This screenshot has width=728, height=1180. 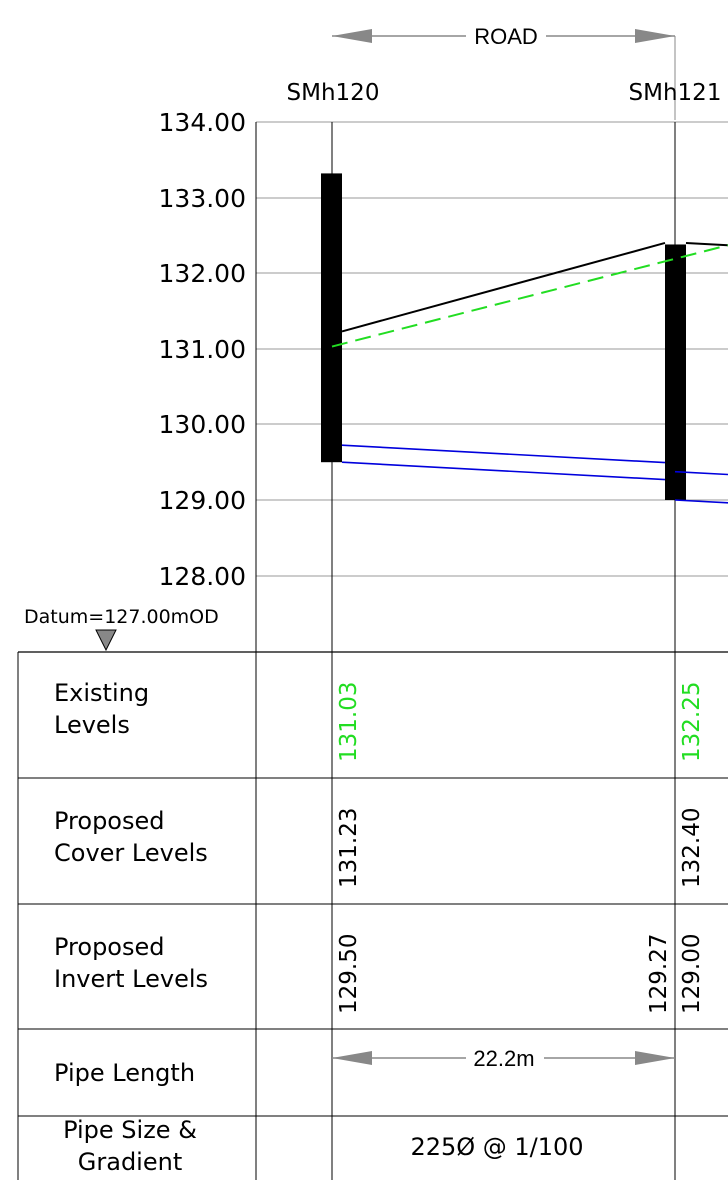 I want to click on road-dimension: ROAD, so click(x=504, y=72).